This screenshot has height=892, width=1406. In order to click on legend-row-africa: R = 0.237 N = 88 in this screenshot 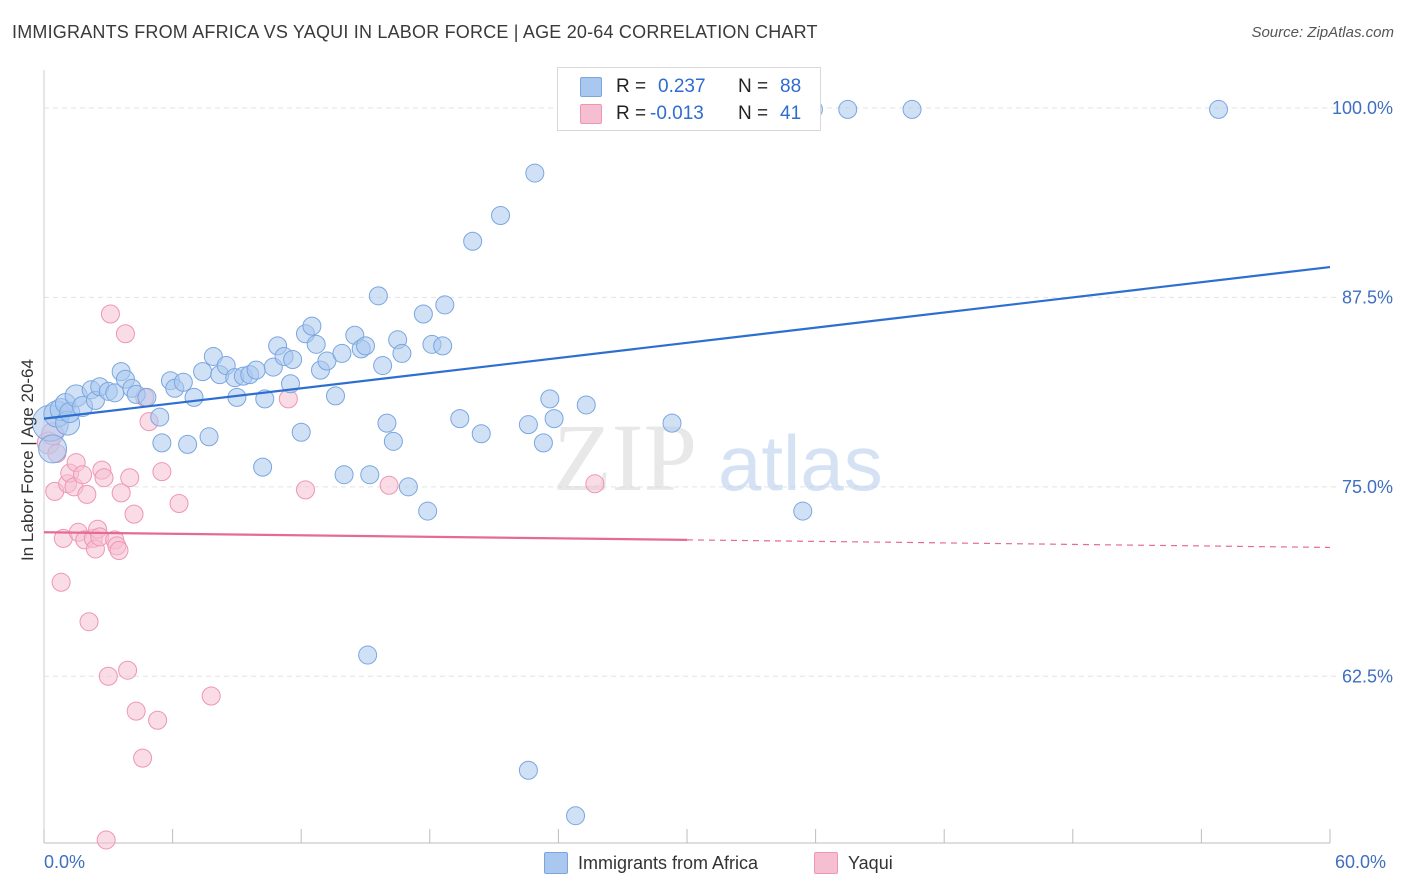, I will do `click(690, 87)`.